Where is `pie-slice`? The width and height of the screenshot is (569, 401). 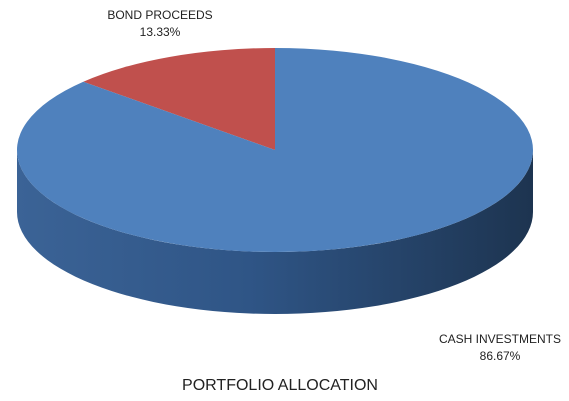
pie-slice is located at coordinates (179, 99).